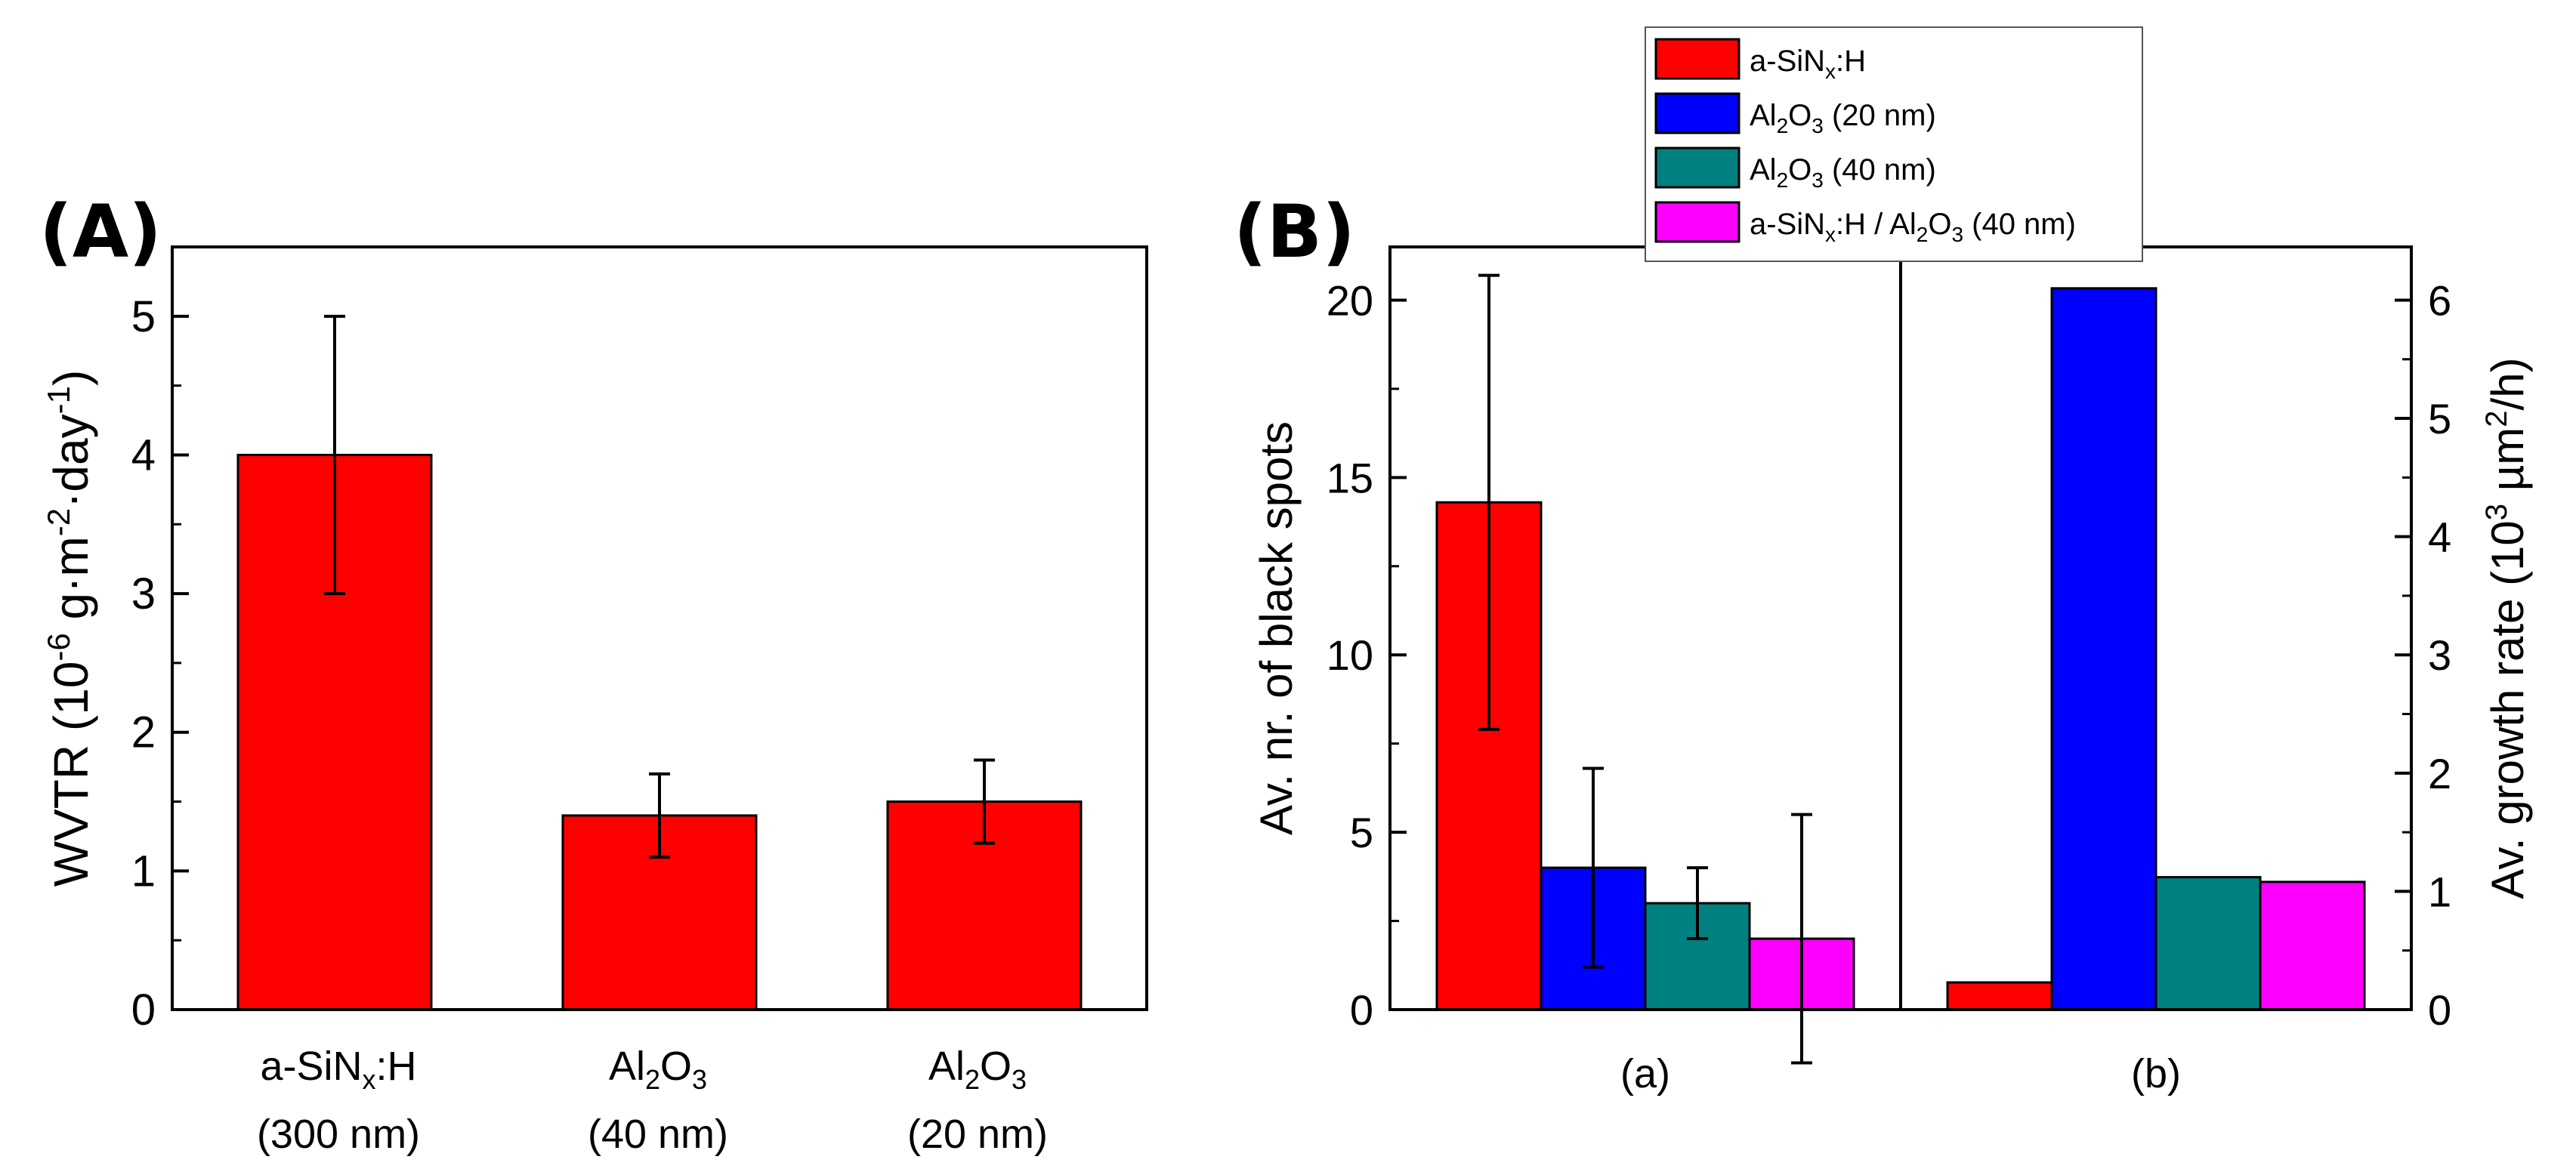 This screenshot has height=1175, width=2576. What do you see at coordinates (2439, 891) in the screenshot?
I see `panel-b-right-y-tick-label: 1` at bounding box center [2439, 891].